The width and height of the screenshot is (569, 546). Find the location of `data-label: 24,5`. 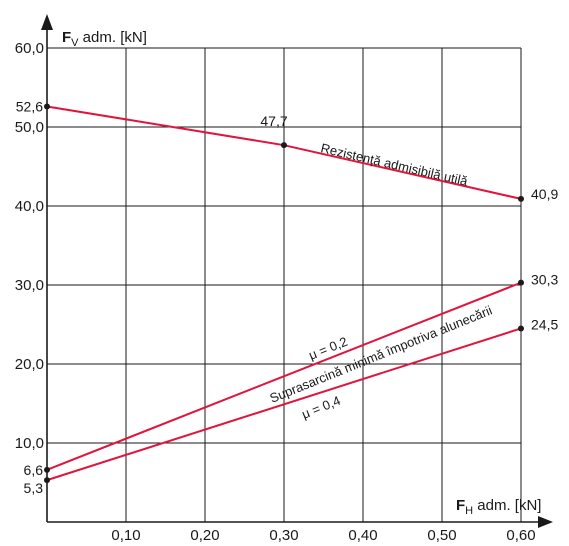

data-label: 24,5 is located at coordinates (544, 324).